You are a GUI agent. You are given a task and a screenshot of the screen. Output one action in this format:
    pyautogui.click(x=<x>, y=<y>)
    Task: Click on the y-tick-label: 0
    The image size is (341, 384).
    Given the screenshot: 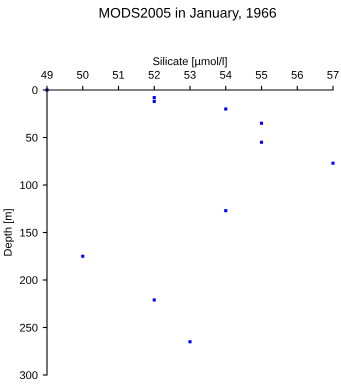 What is the action you would take?
    pyautogui.click(x=35, y=90)
    